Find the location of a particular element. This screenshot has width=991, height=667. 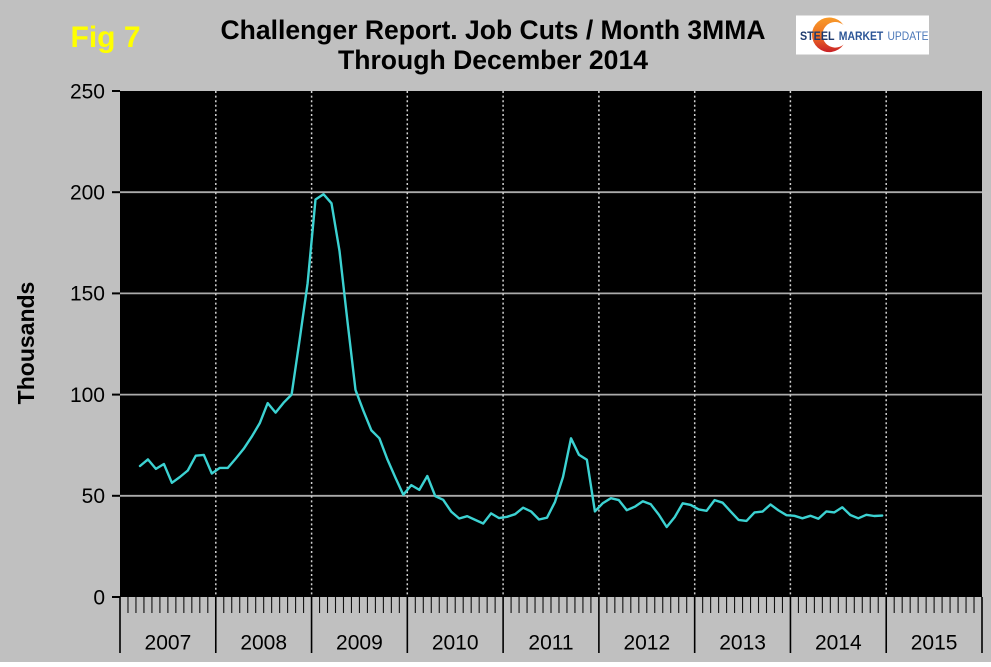

svg-text: 2009 is located at coordinates (359, 643).